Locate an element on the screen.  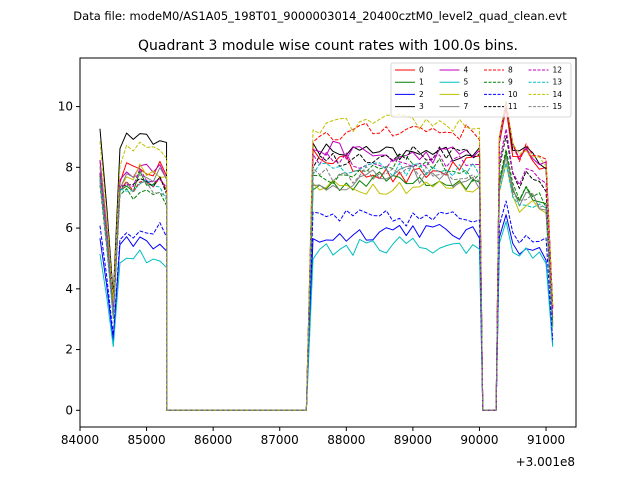
legend-label: 14 is located at coordinates (558, 94).